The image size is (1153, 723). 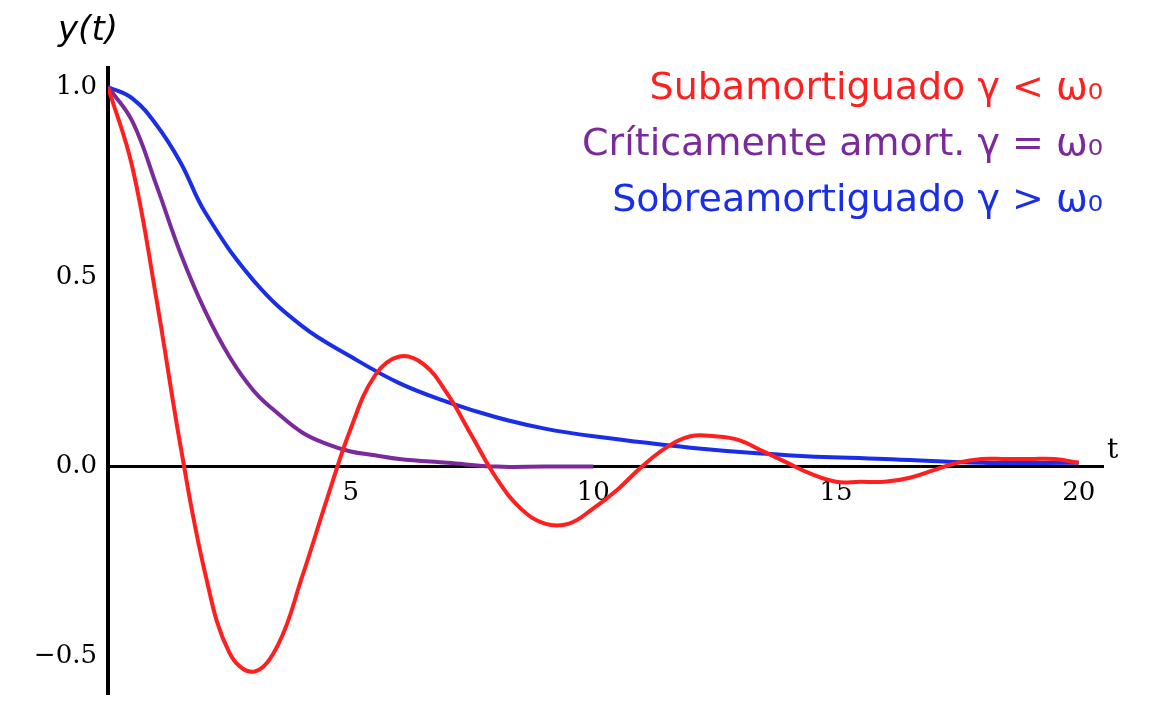 What do you see at coordinates (1079, 490) in the screenshot?
I see `x-tick-label: 20` at bounding box center [1079, 490].